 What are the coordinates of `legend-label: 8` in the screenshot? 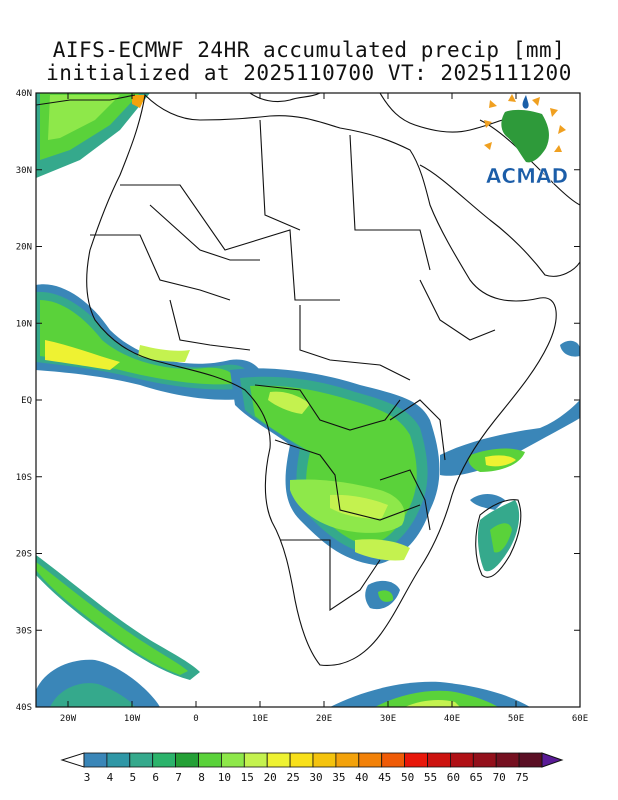 It's located at (201, 777).